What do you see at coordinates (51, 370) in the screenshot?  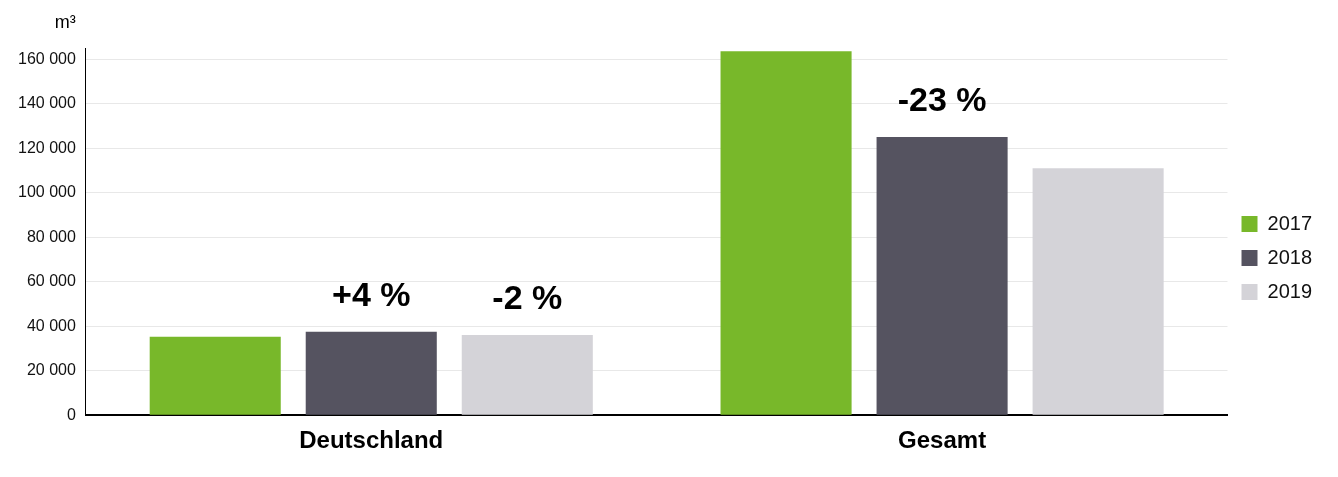 I see `y-tick-label: 20 000` at bounding box center [51, 370].